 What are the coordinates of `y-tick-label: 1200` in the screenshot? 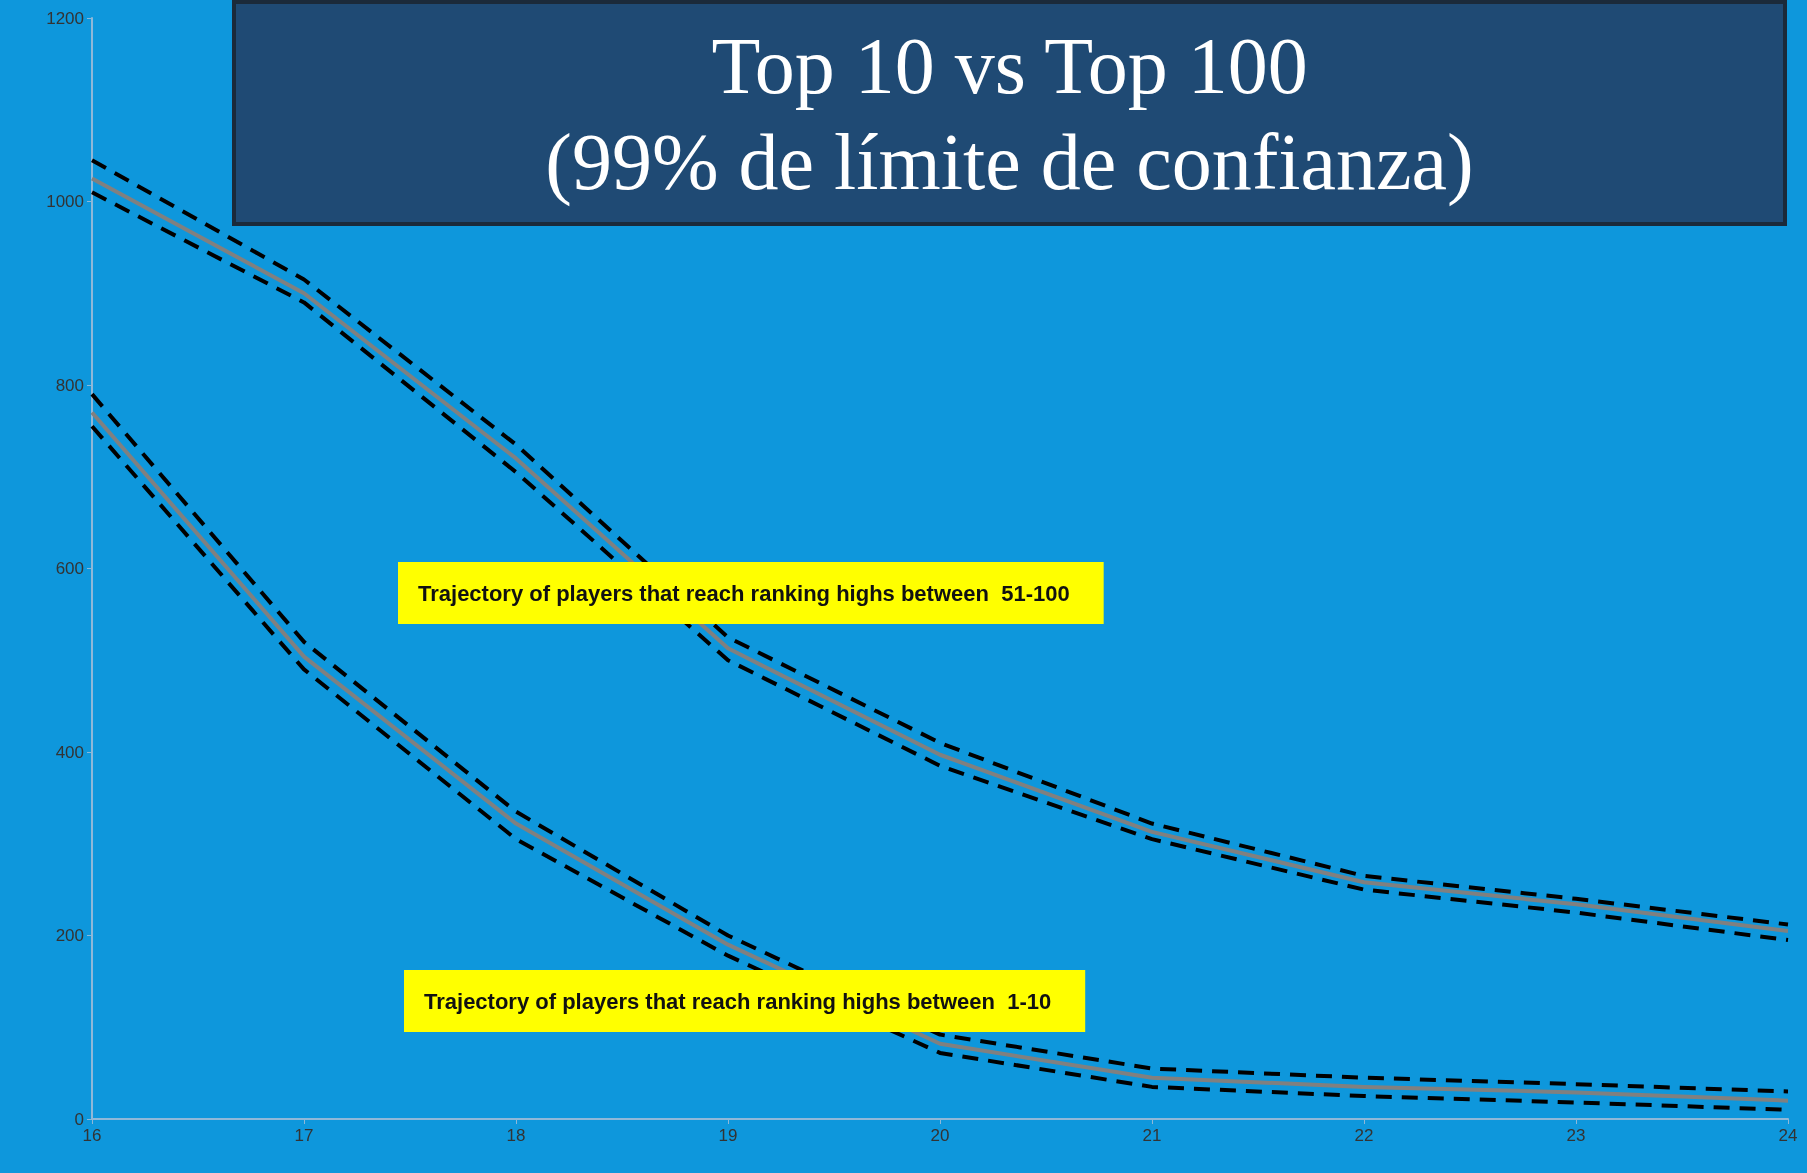 It's located at (65, 18).